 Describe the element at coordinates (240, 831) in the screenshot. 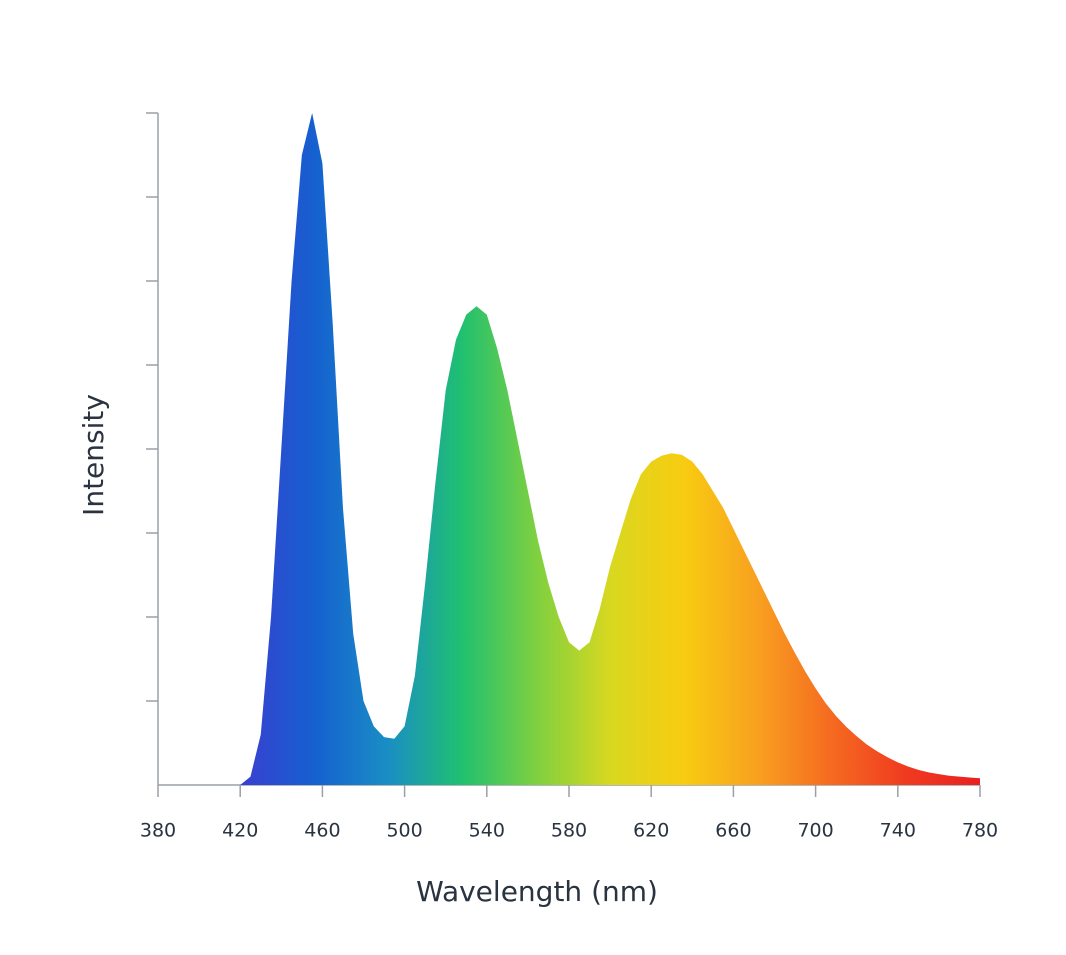

I see `x-tick-label: 420` at that location.